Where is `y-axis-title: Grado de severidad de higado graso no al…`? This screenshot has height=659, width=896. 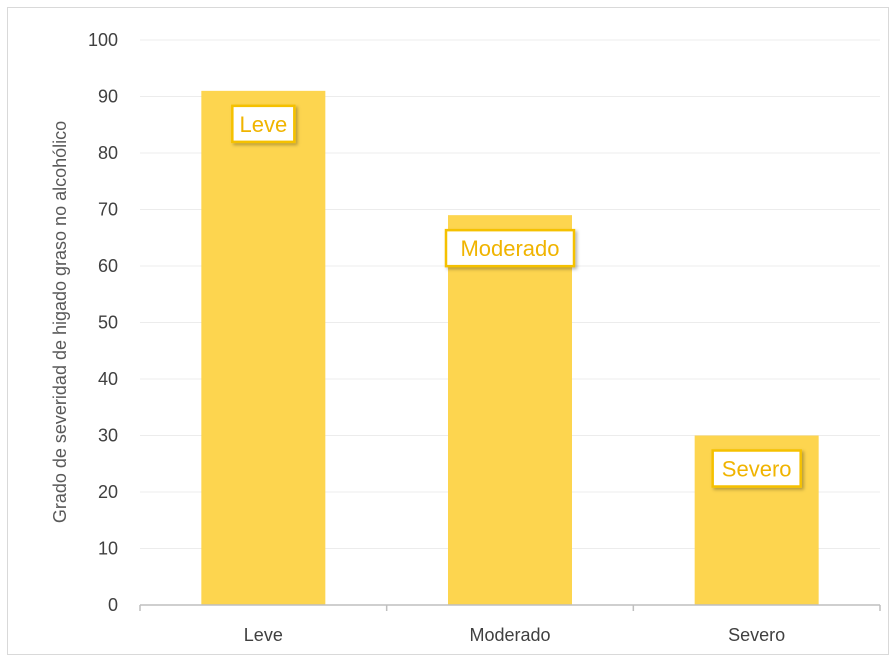
y-axis-title: Grado de severidad de higado graso no al… is located at coordinates (60, 322).